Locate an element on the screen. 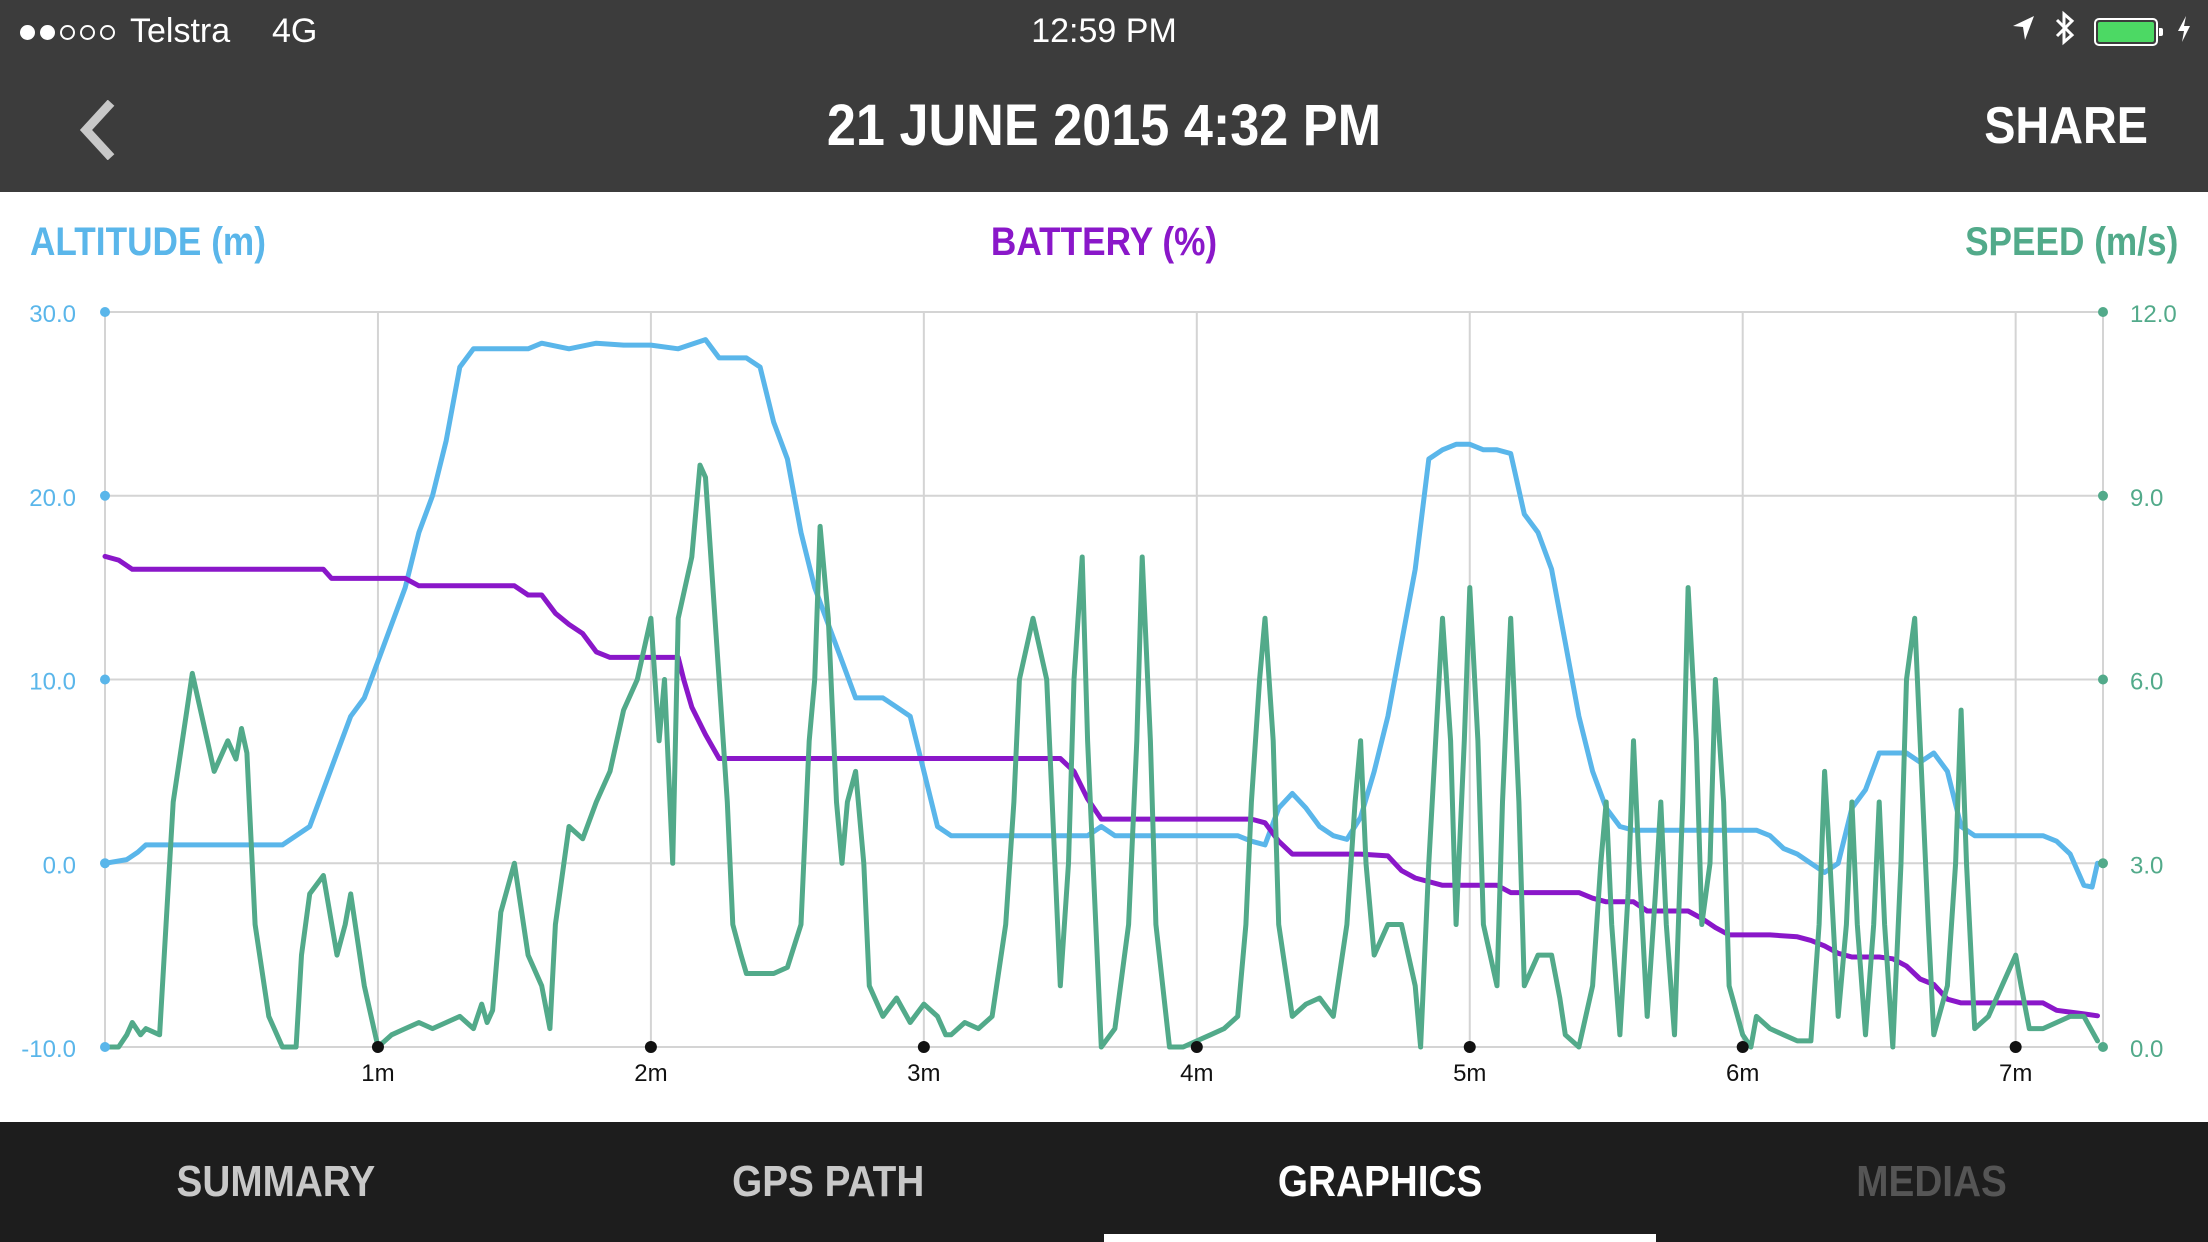  charging-bolt-icon is located at coordinates (2184, 32).